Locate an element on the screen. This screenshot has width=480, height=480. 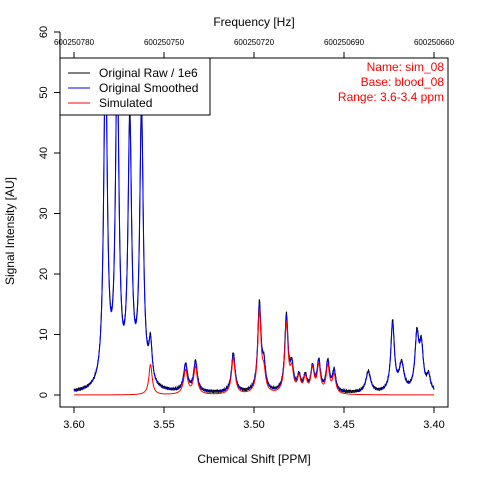
info-line: Base: blood_08 is located at coordinates (403, 82).